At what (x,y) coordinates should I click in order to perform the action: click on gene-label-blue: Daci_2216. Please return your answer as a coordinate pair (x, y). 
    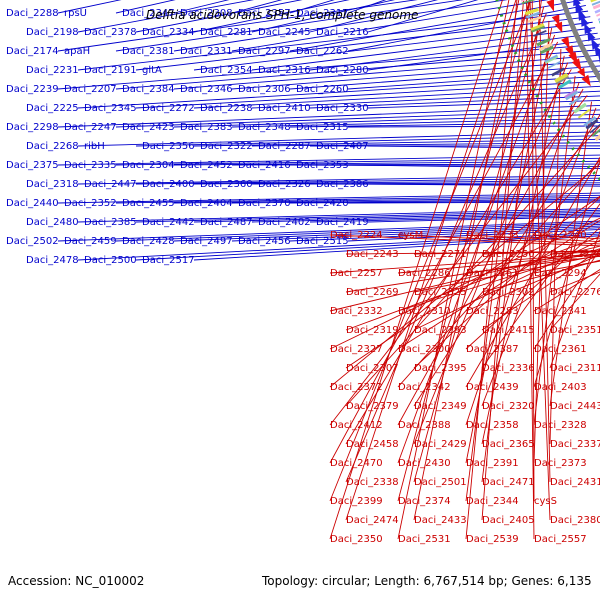
    Looking at the image, I should click on (342, 32).